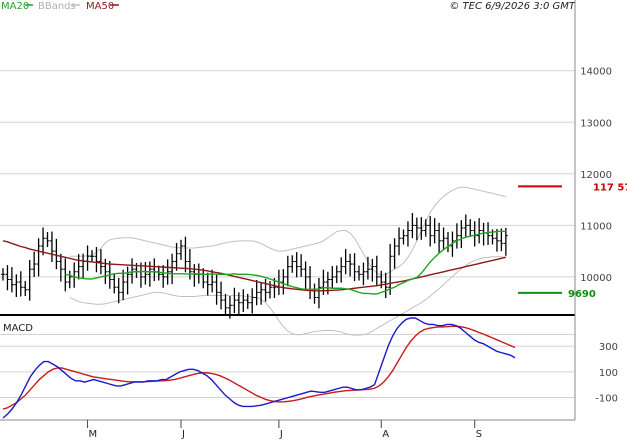 The image size is (627, 440). I want to click on macd-axis: -100 100 300, so click(606, 373).